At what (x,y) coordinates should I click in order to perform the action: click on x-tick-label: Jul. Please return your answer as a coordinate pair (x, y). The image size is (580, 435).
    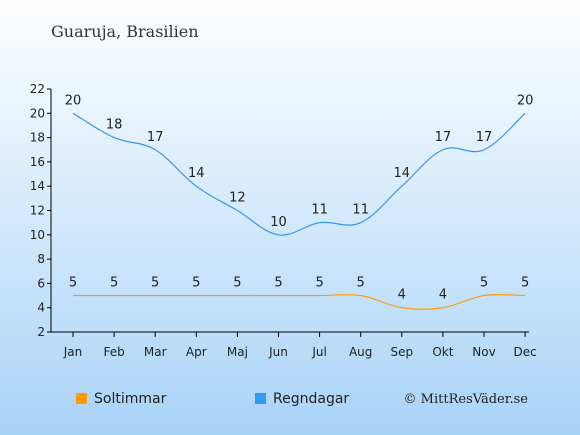
    Looking at the image, I should click on (318, 352).